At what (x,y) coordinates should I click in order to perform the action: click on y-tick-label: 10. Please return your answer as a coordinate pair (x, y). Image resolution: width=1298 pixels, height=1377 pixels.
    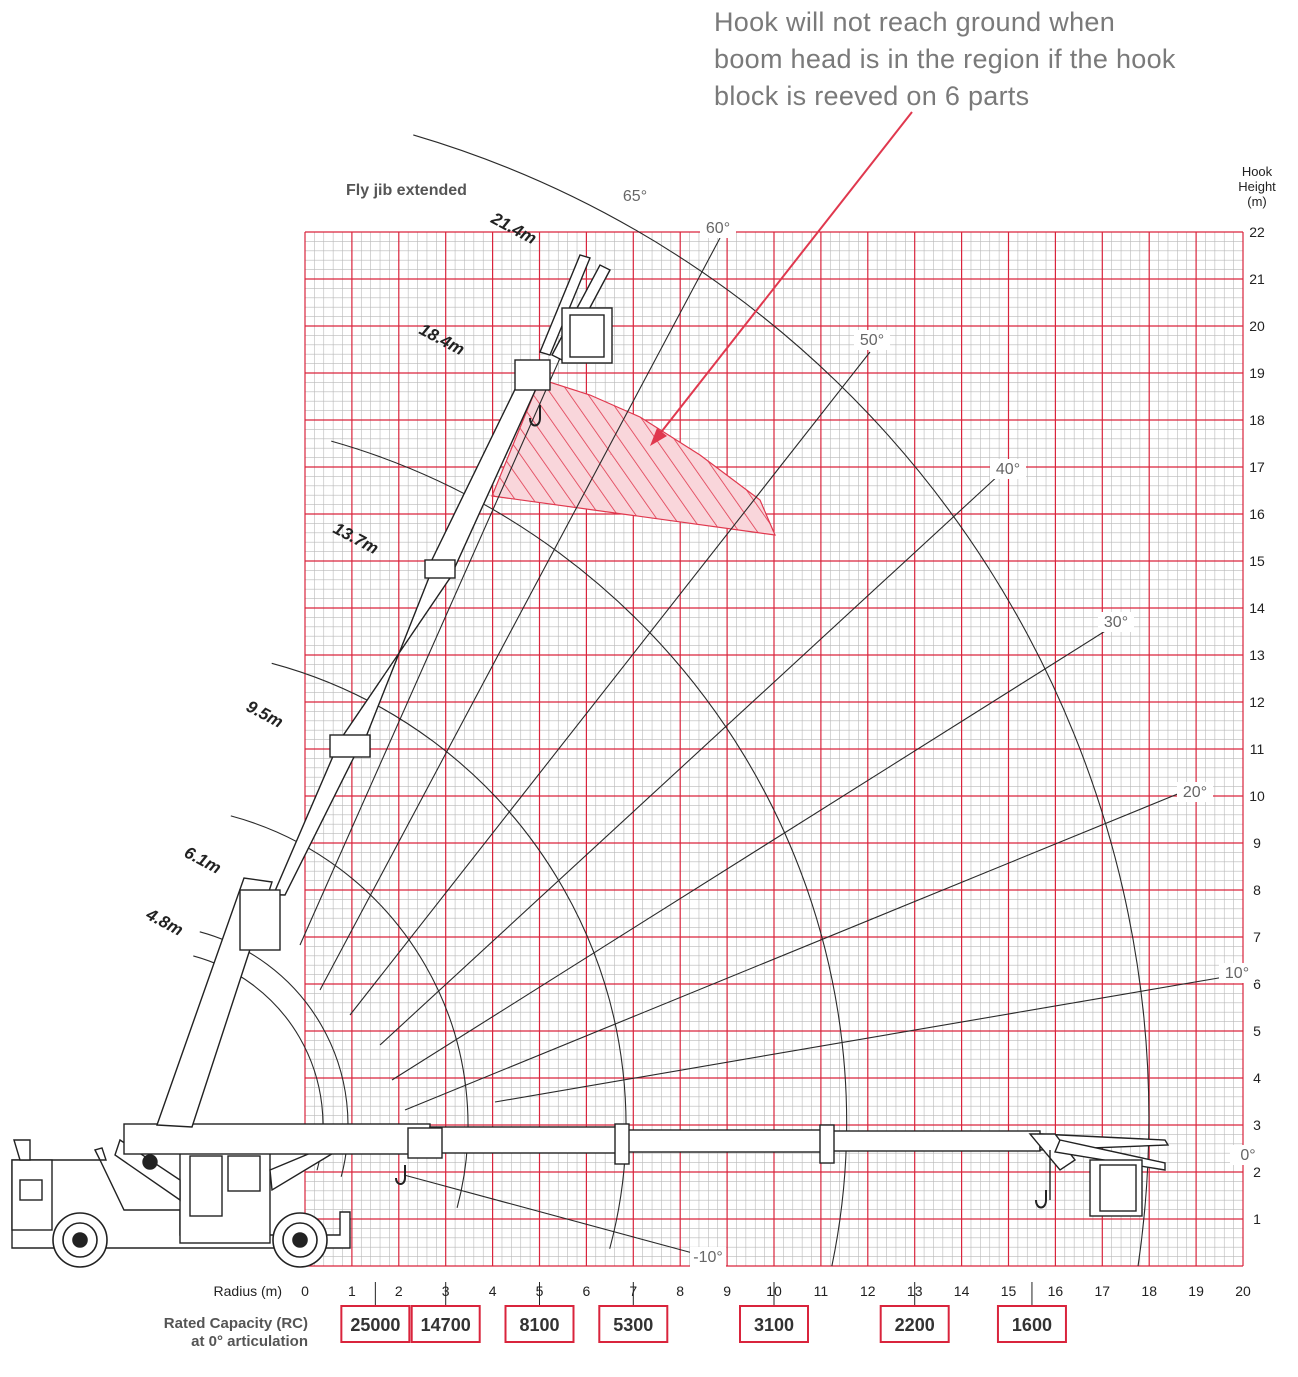
    Looking at the image, I should click on (1257, 796).